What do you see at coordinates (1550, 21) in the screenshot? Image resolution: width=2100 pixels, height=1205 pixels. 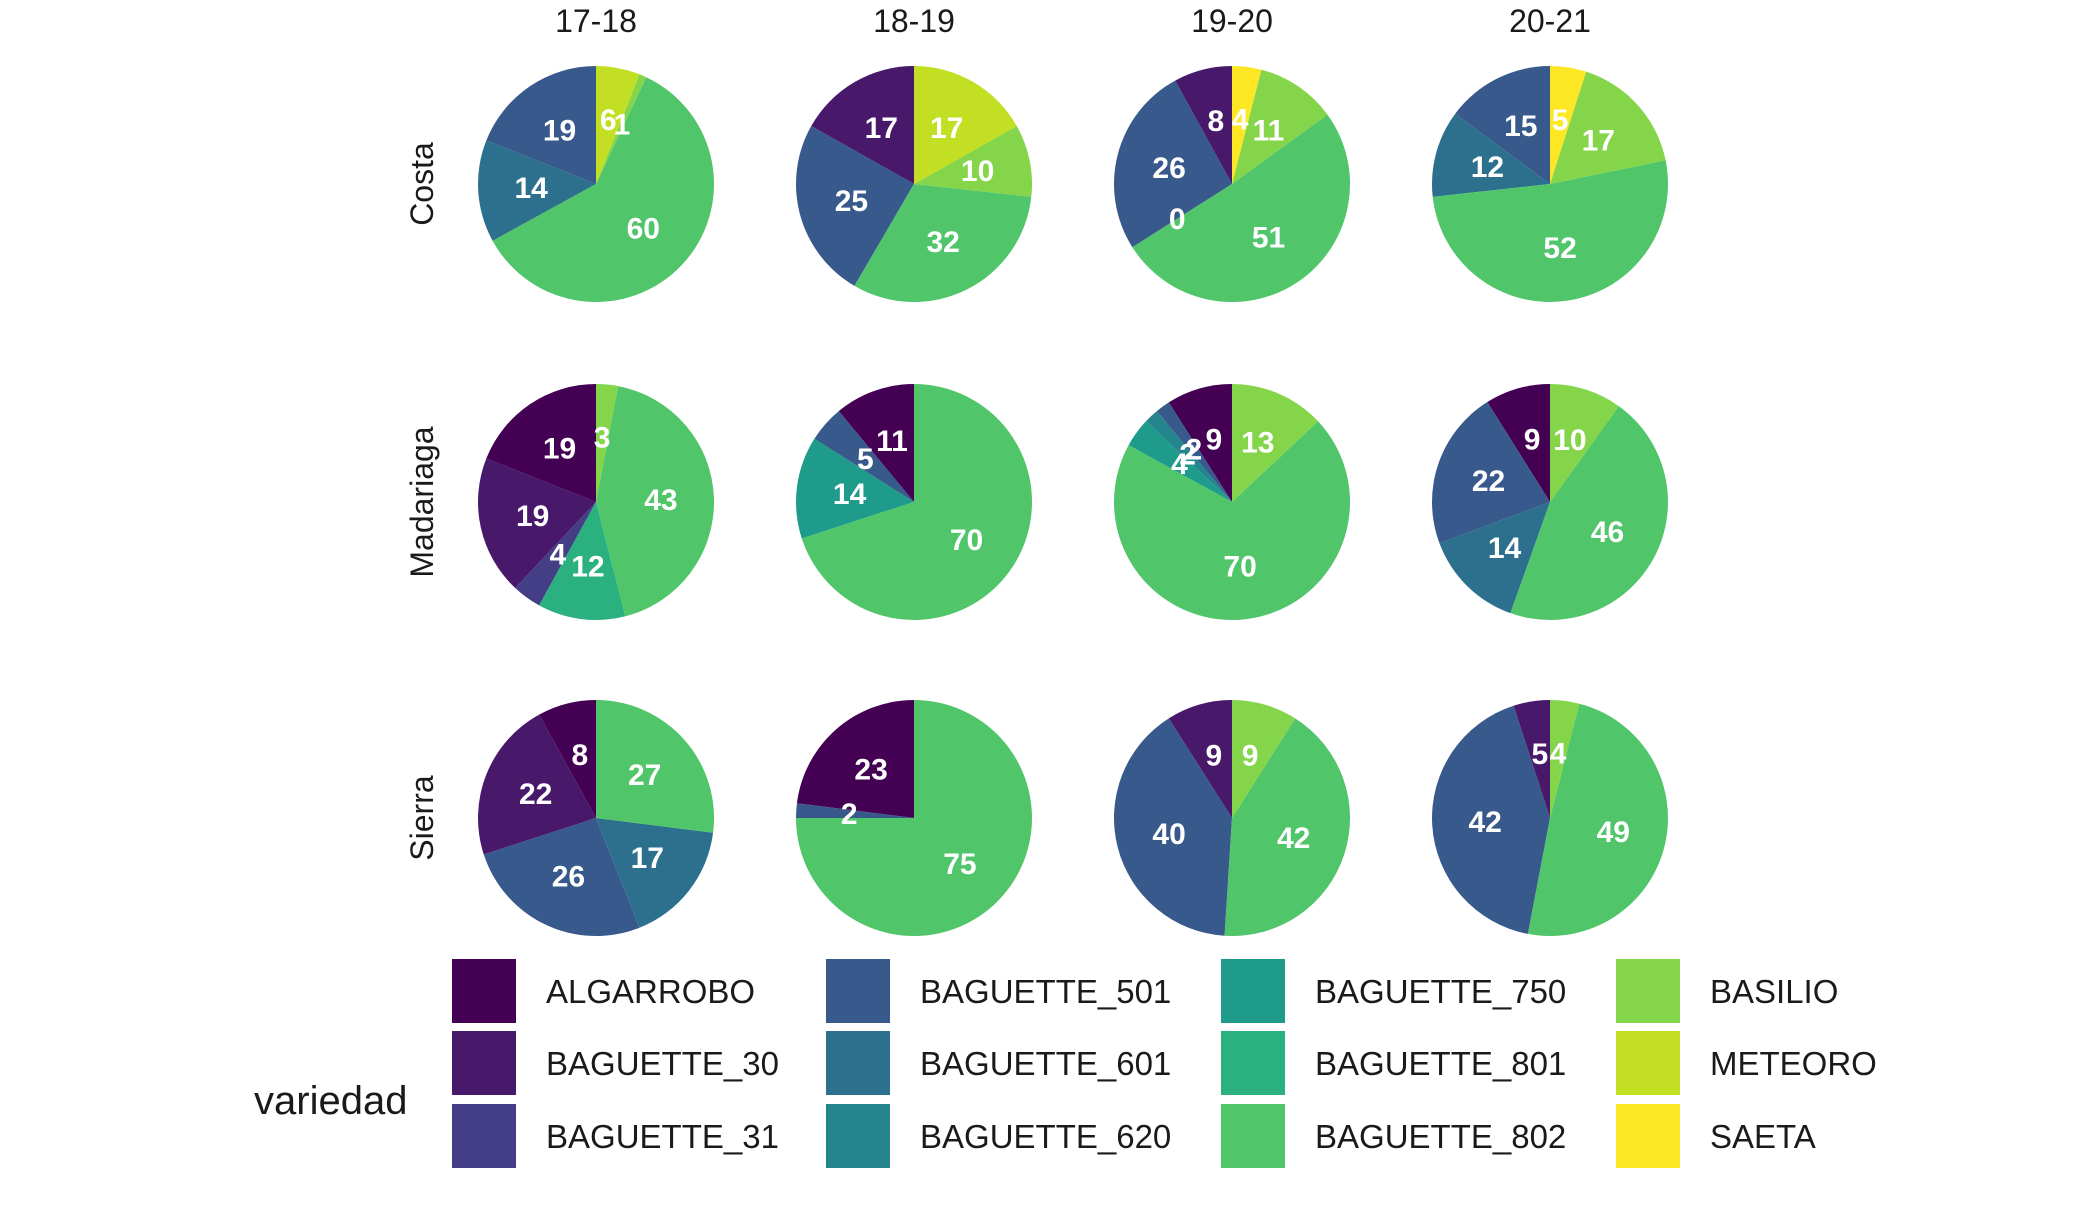 I see `facet-column-title: 20-21` at bounding box center [1550, 21].